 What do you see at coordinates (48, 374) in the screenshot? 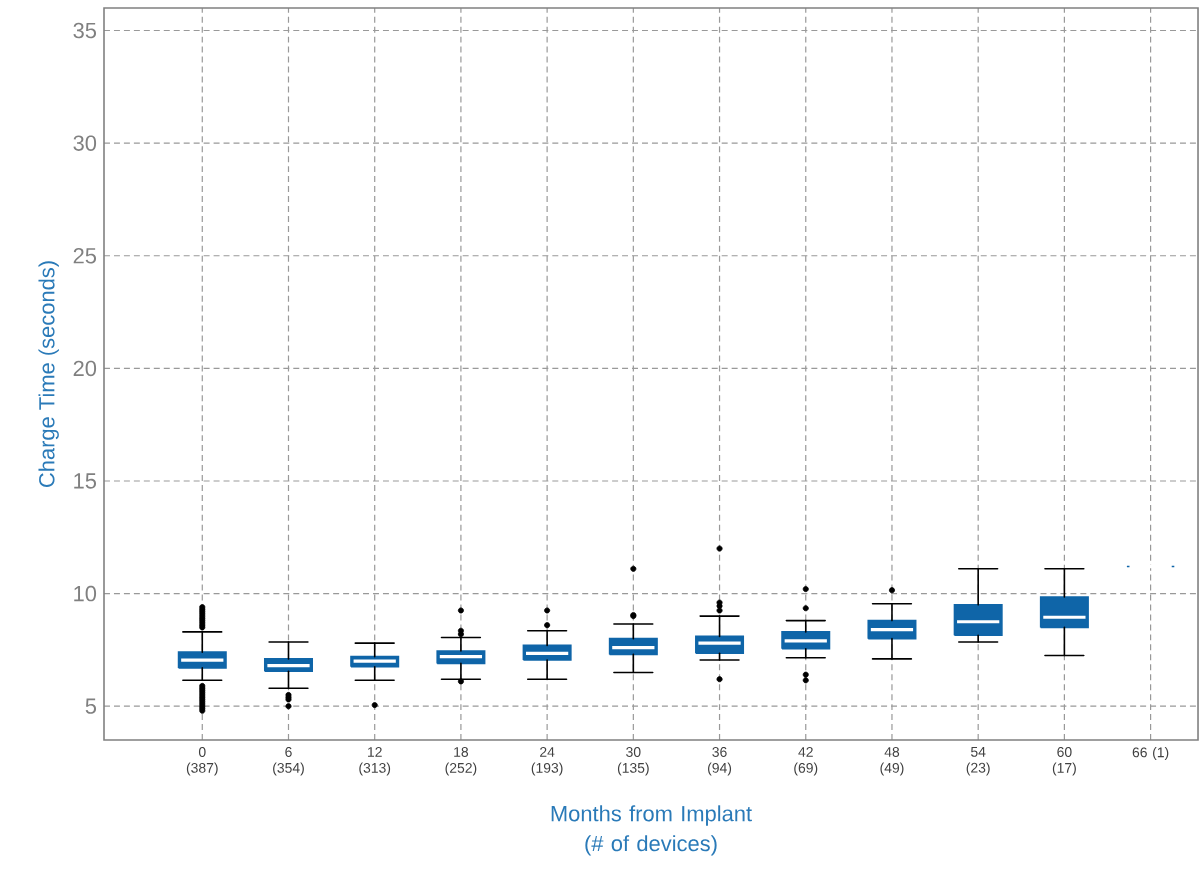
I see `y-axis-title: Charge Time (seconds)` at bounding box center [48, 374].